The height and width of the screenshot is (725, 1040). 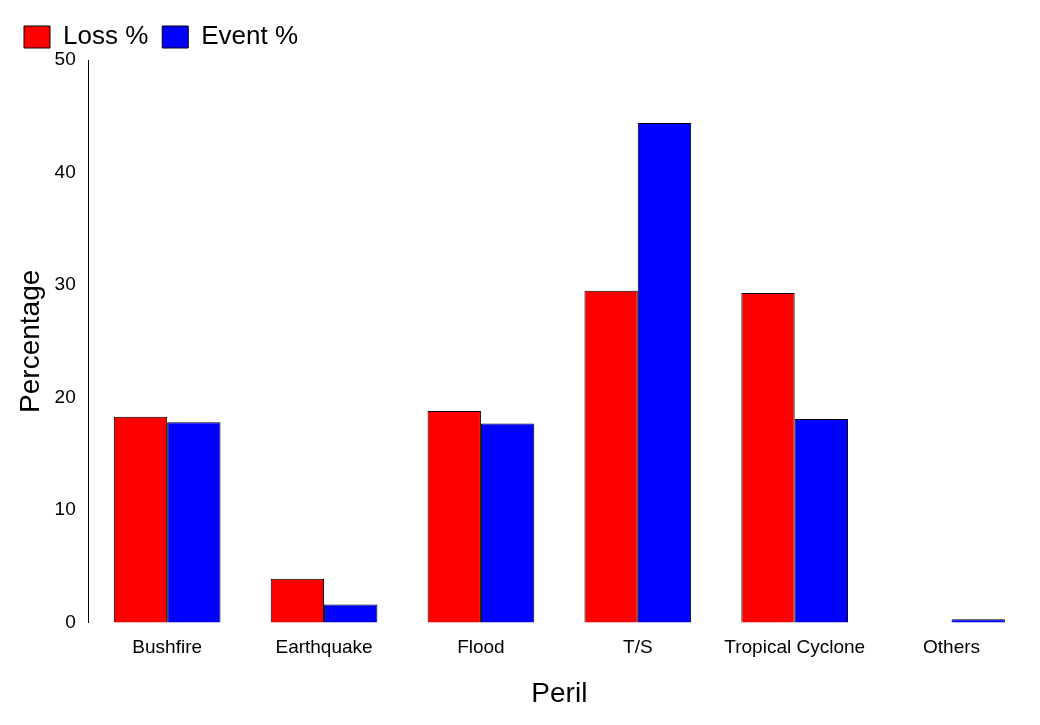 I want to click on legend-label: Event %, so click(x=250, y=35).